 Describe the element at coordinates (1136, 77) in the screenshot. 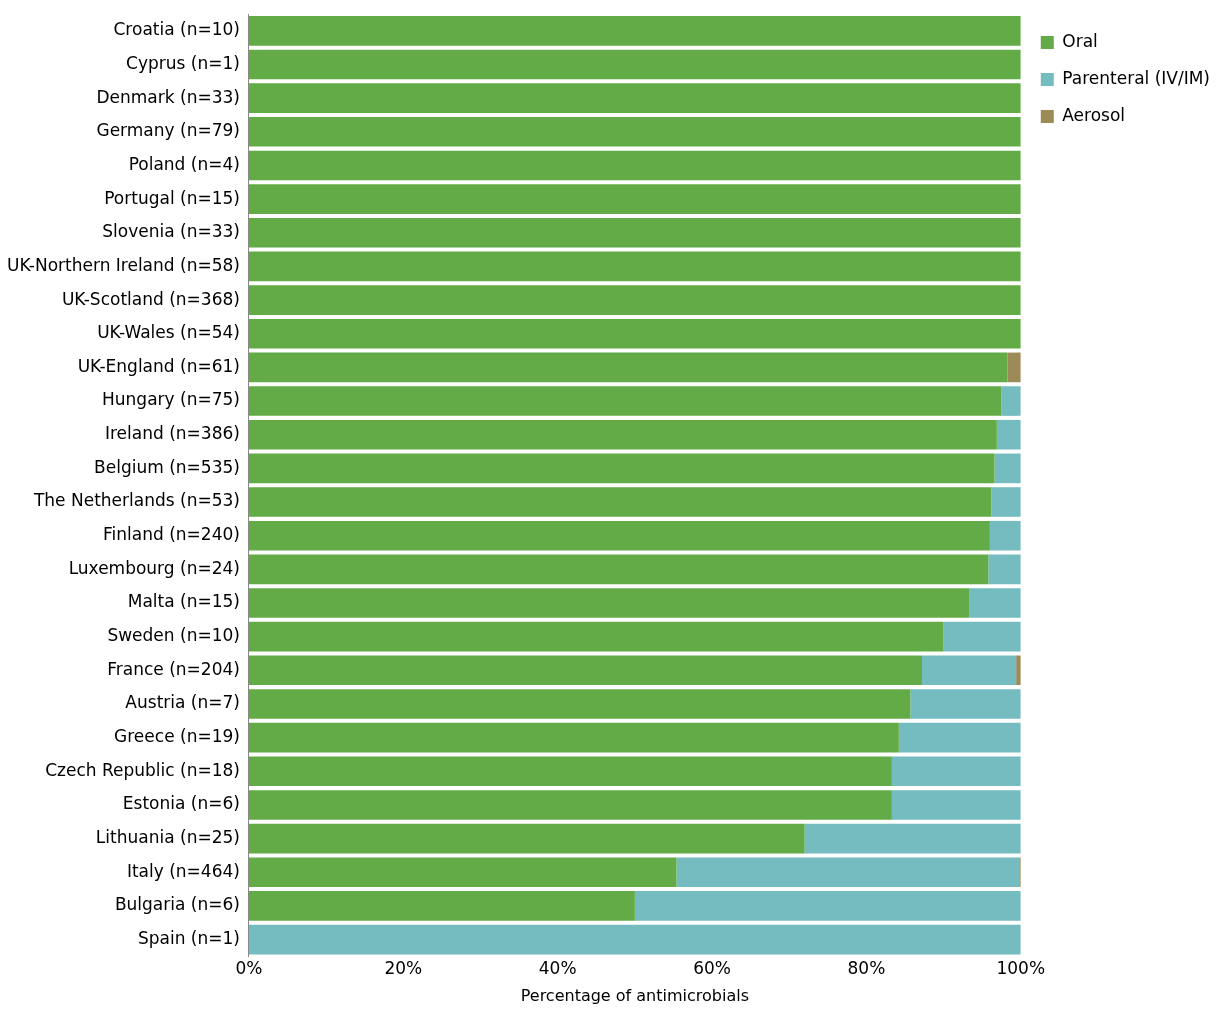

I see `legend-label: Parenteral (IV/IM)` at that location.